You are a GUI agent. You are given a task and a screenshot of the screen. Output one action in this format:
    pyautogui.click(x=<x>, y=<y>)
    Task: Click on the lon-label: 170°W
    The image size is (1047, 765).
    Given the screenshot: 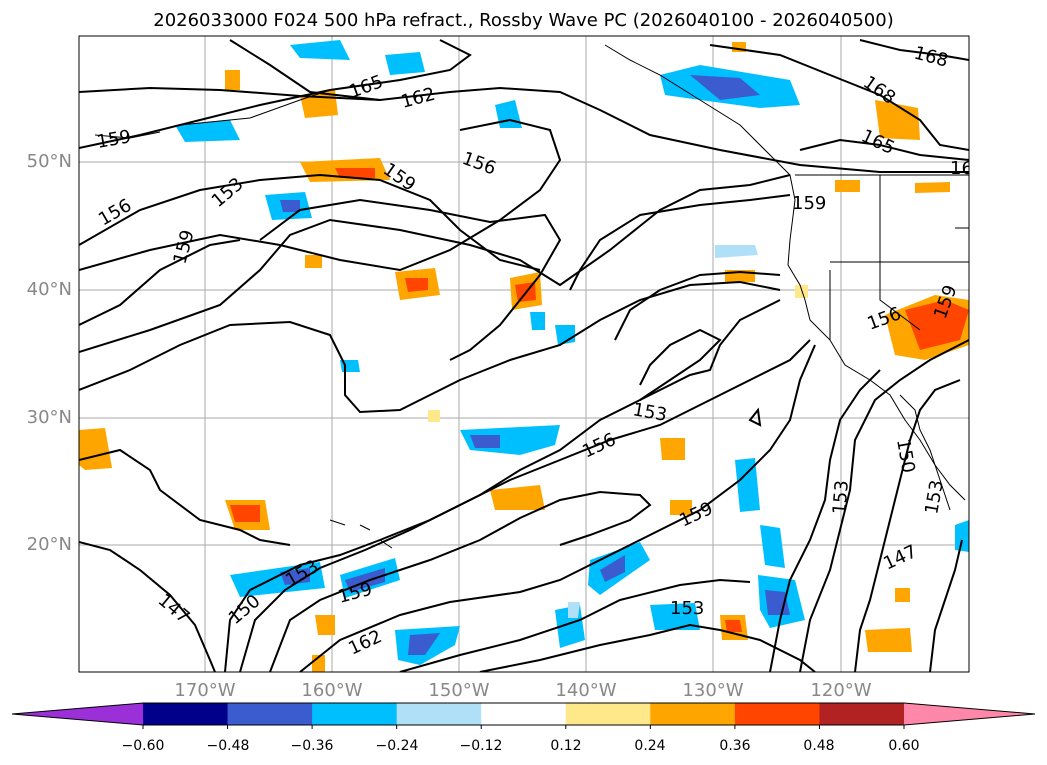 What is the action you would take?
    pyautogui.click(x=205, y=690)
    